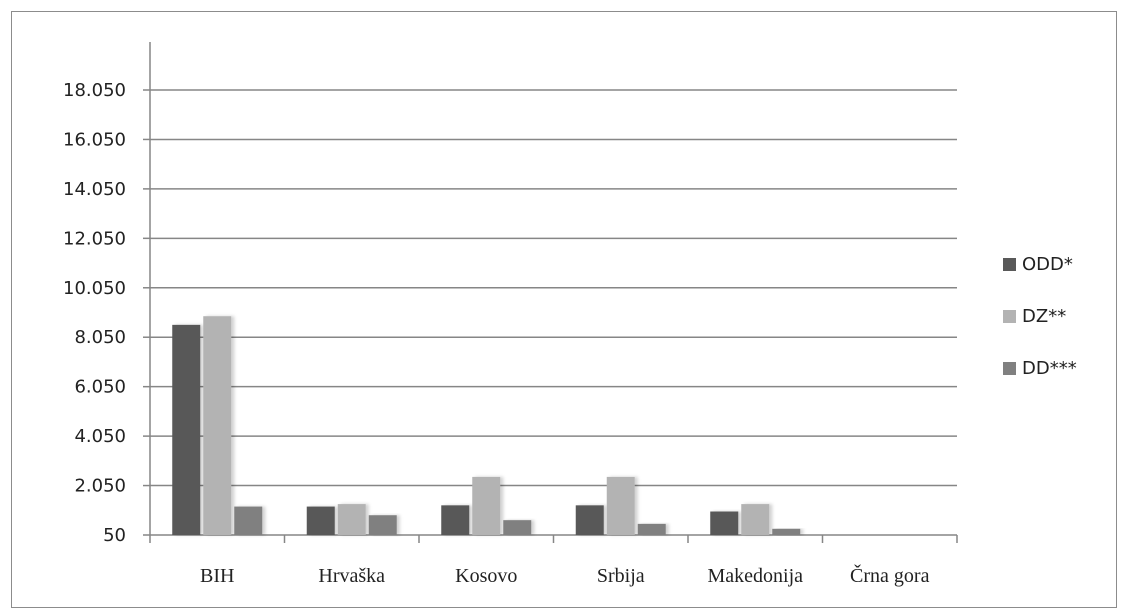 This screenshot has width=1121, height=612. I want to click on x-tick-label: Kosovo, so click(486, 576).